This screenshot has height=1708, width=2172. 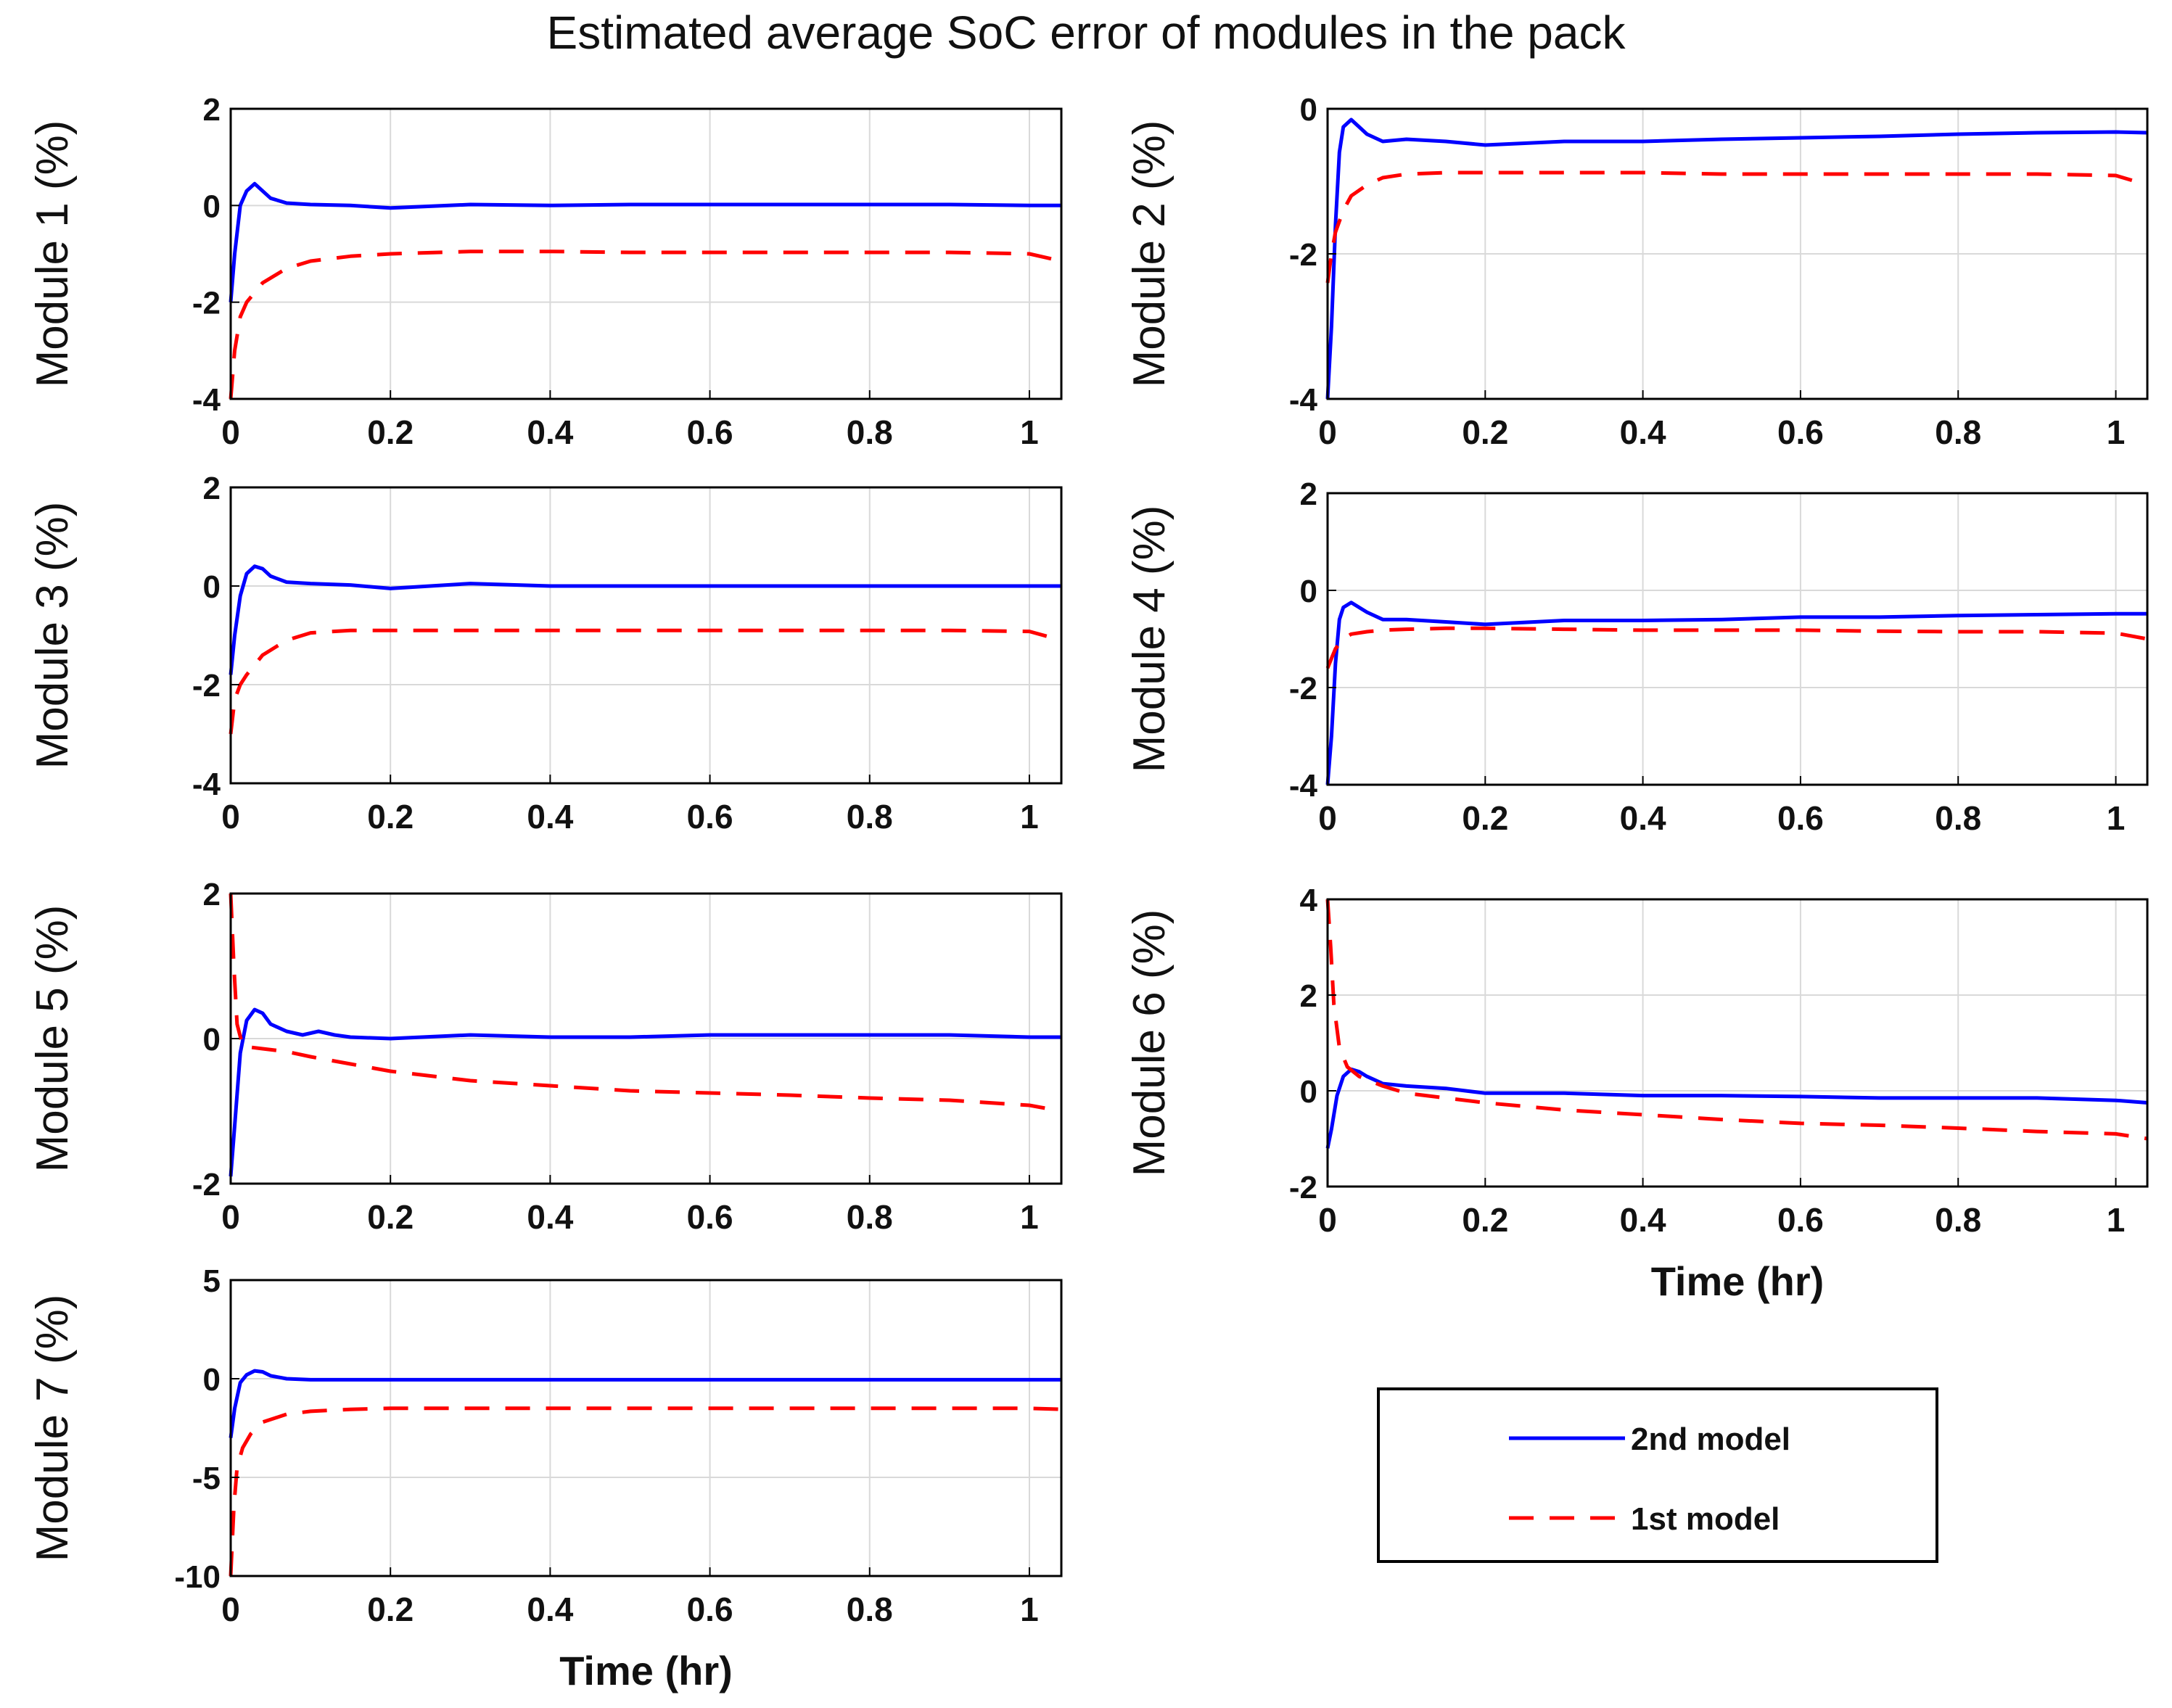 I want to click on subplot-4: 0 0.2 0.4 0.6 0.8 1 -4 -2 0 2 Module 4 (%), so click(x=1636, y=656).